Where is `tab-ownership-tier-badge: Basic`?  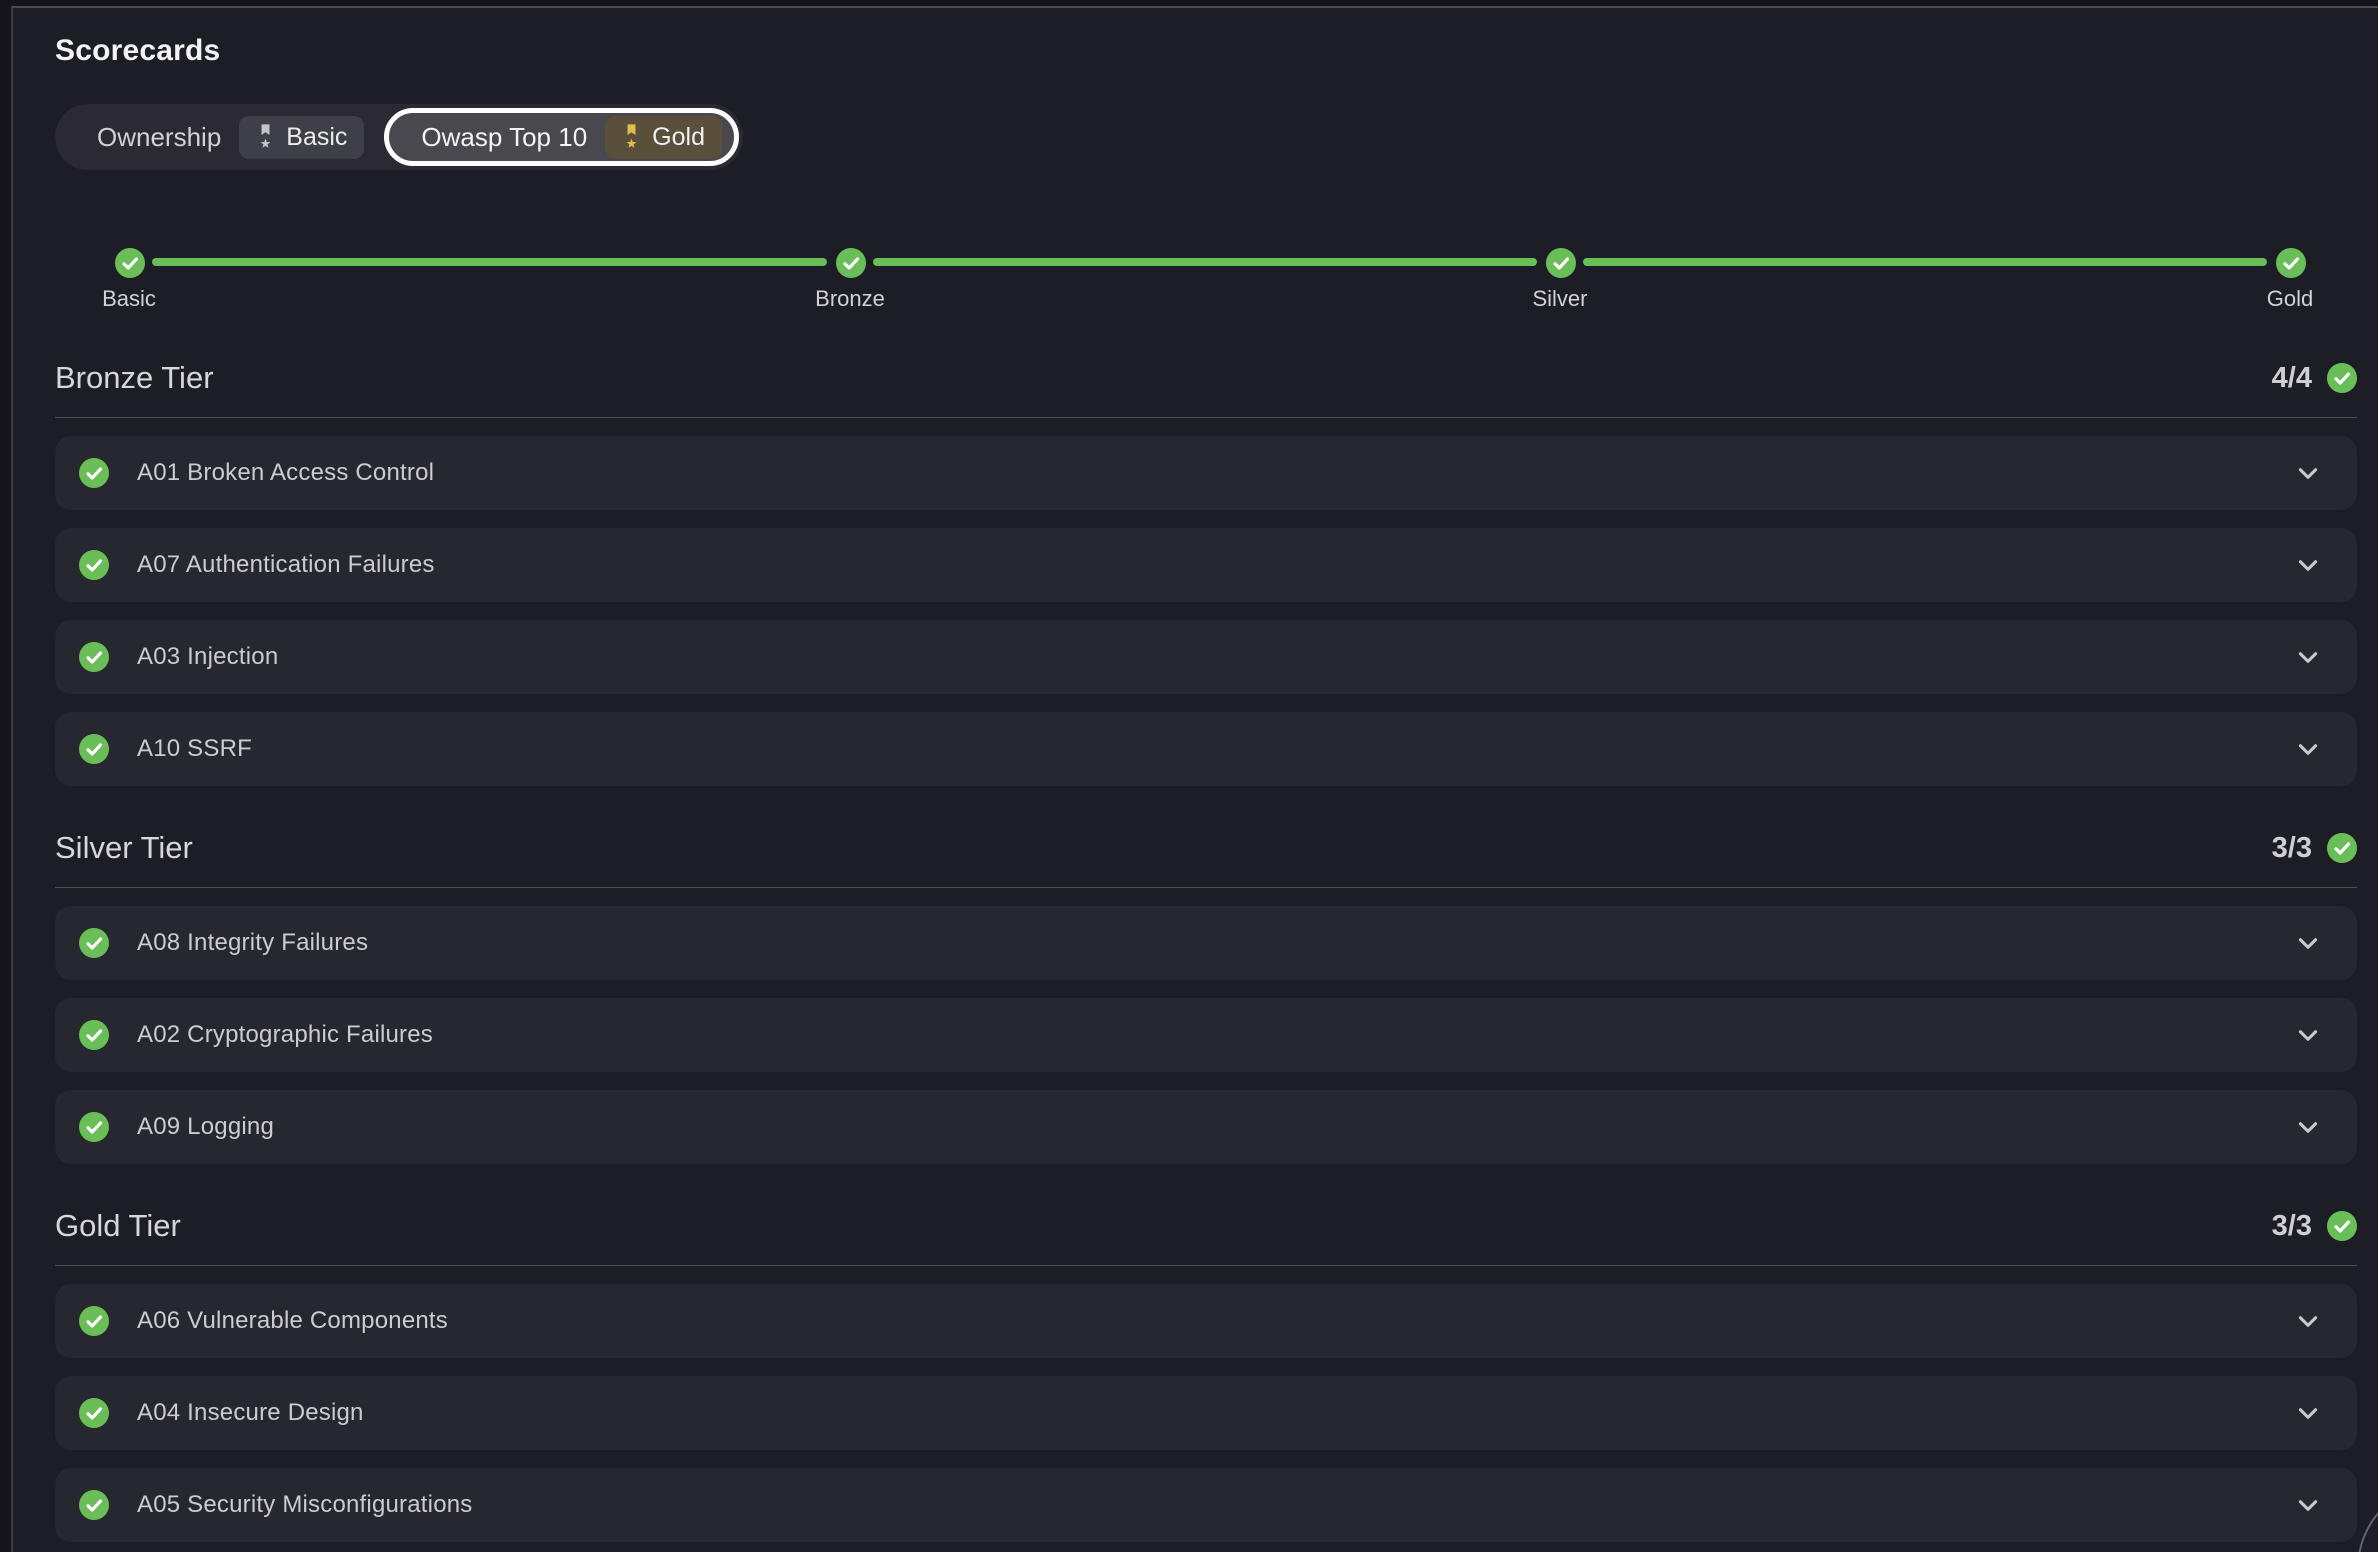 tab-ownership-tier-badge: Basic is located at coordinates (302, 137).